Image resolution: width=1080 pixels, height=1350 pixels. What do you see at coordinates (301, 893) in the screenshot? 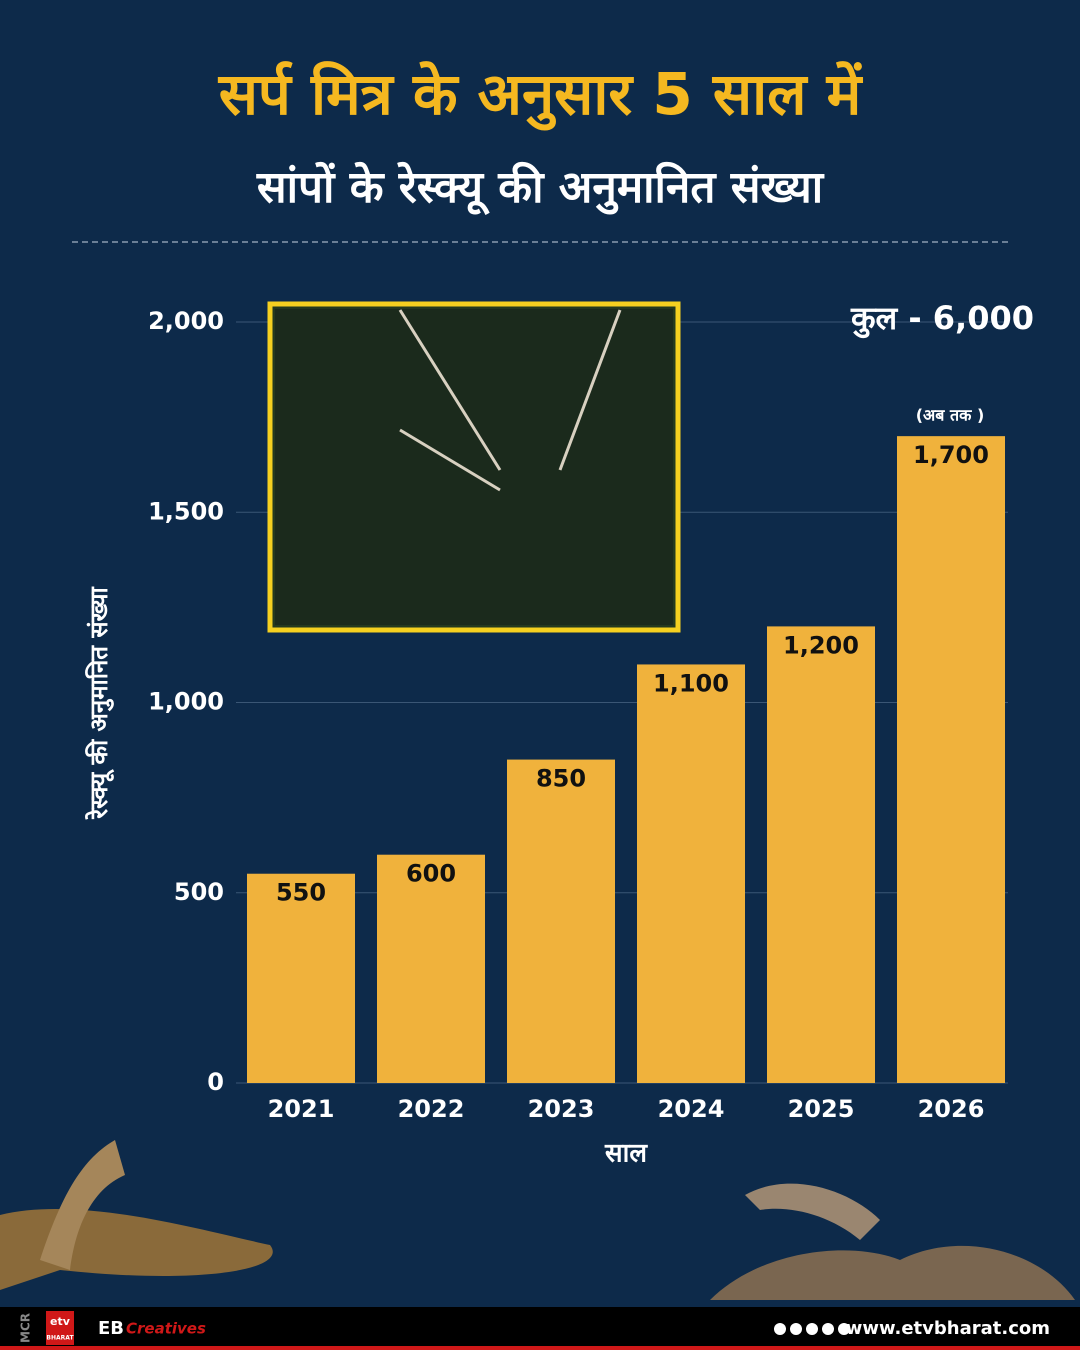
I see `value-label: 550` at bounding box center [301, 893].